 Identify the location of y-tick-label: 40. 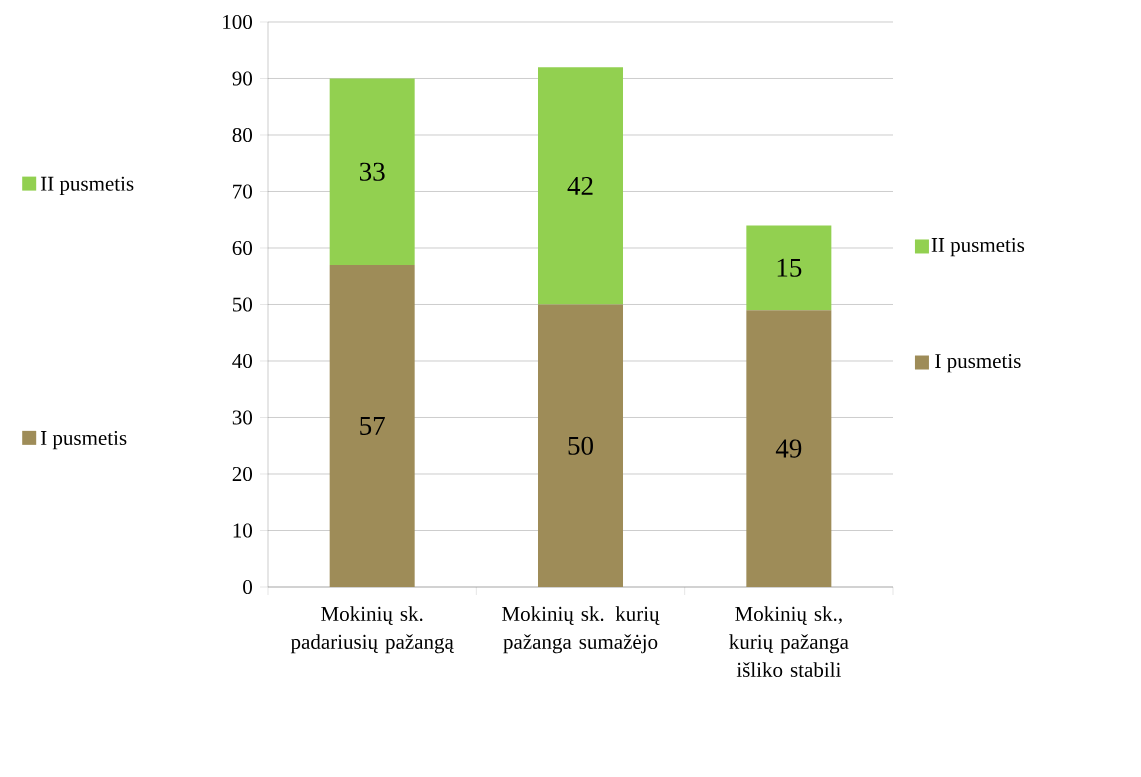
(242, 361).